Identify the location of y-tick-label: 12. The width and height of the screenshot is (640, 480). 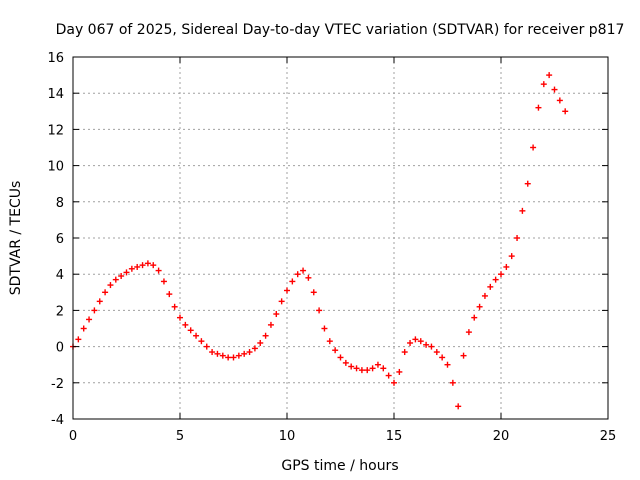
(55, 130).